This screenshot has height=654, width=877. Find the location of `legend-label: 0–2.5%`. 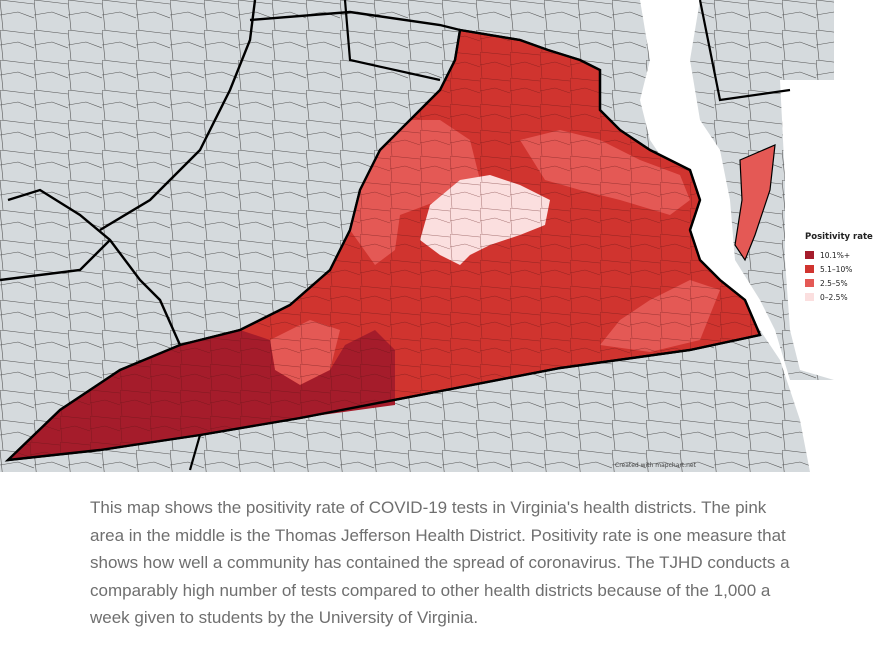

legend-label: 0–2.5% is located at coordinates (834, 297).